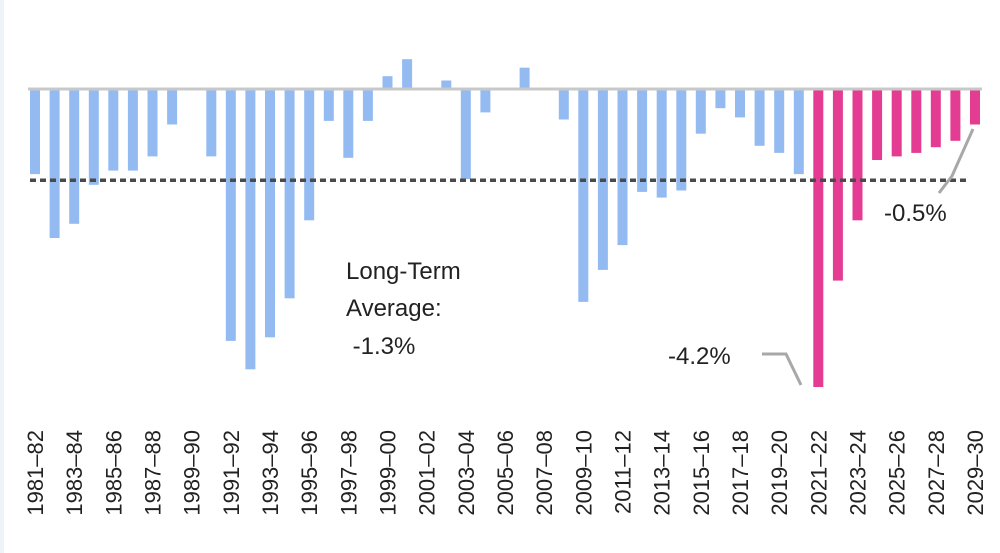 Image resolution: width=1000 pixels, height=553 pixels. I want to click on average-annotation-line-2: Average:, so click(394, 308).